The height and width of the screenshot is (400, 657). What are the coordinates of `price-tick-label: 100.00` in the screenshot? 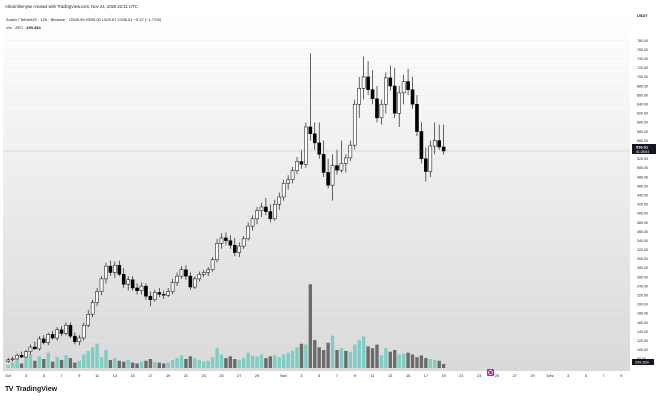 It's located at (642, 350).